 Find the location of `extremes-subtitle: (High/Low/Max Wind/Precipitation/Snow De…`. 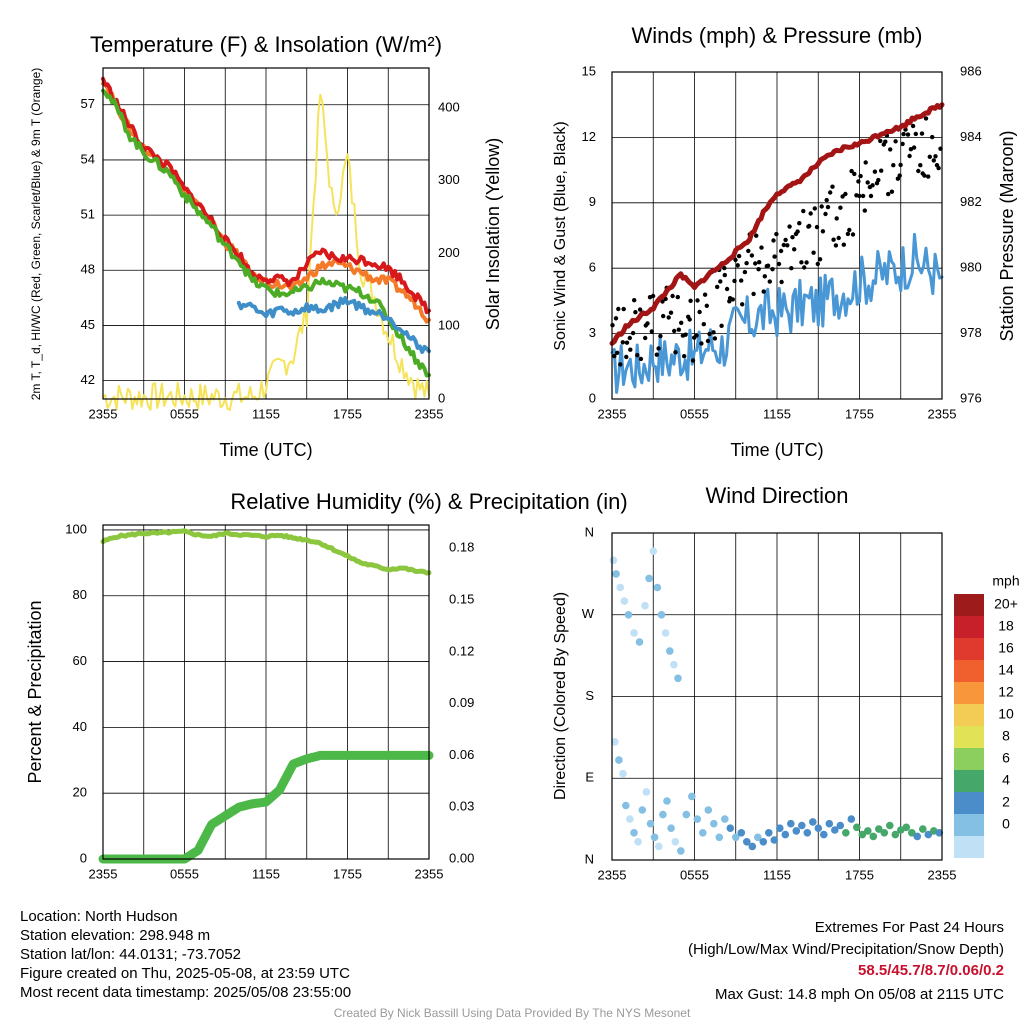

extremes-subtitle: (High/Low/Max Wind/Precipitation/Snow De… is located at coordinates (846, 949).